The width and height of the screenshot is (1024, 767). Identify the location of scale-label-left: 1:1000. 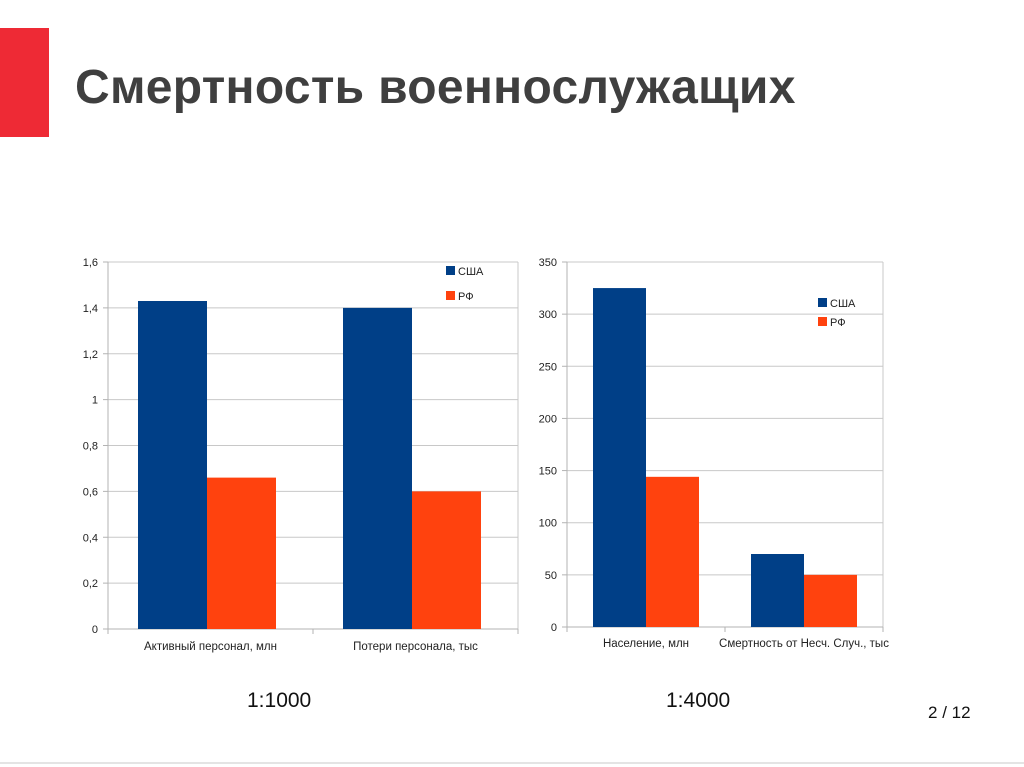
(279, 700).